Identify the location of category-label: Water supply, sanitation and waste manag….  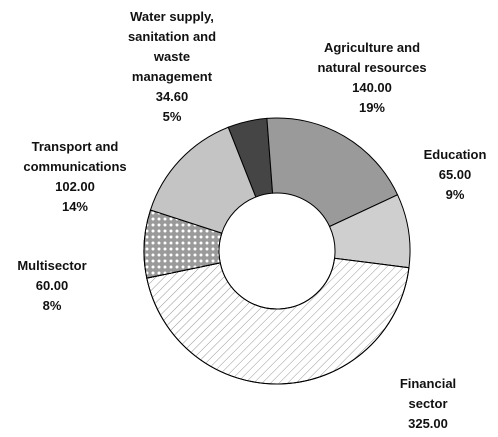
(172, 46).